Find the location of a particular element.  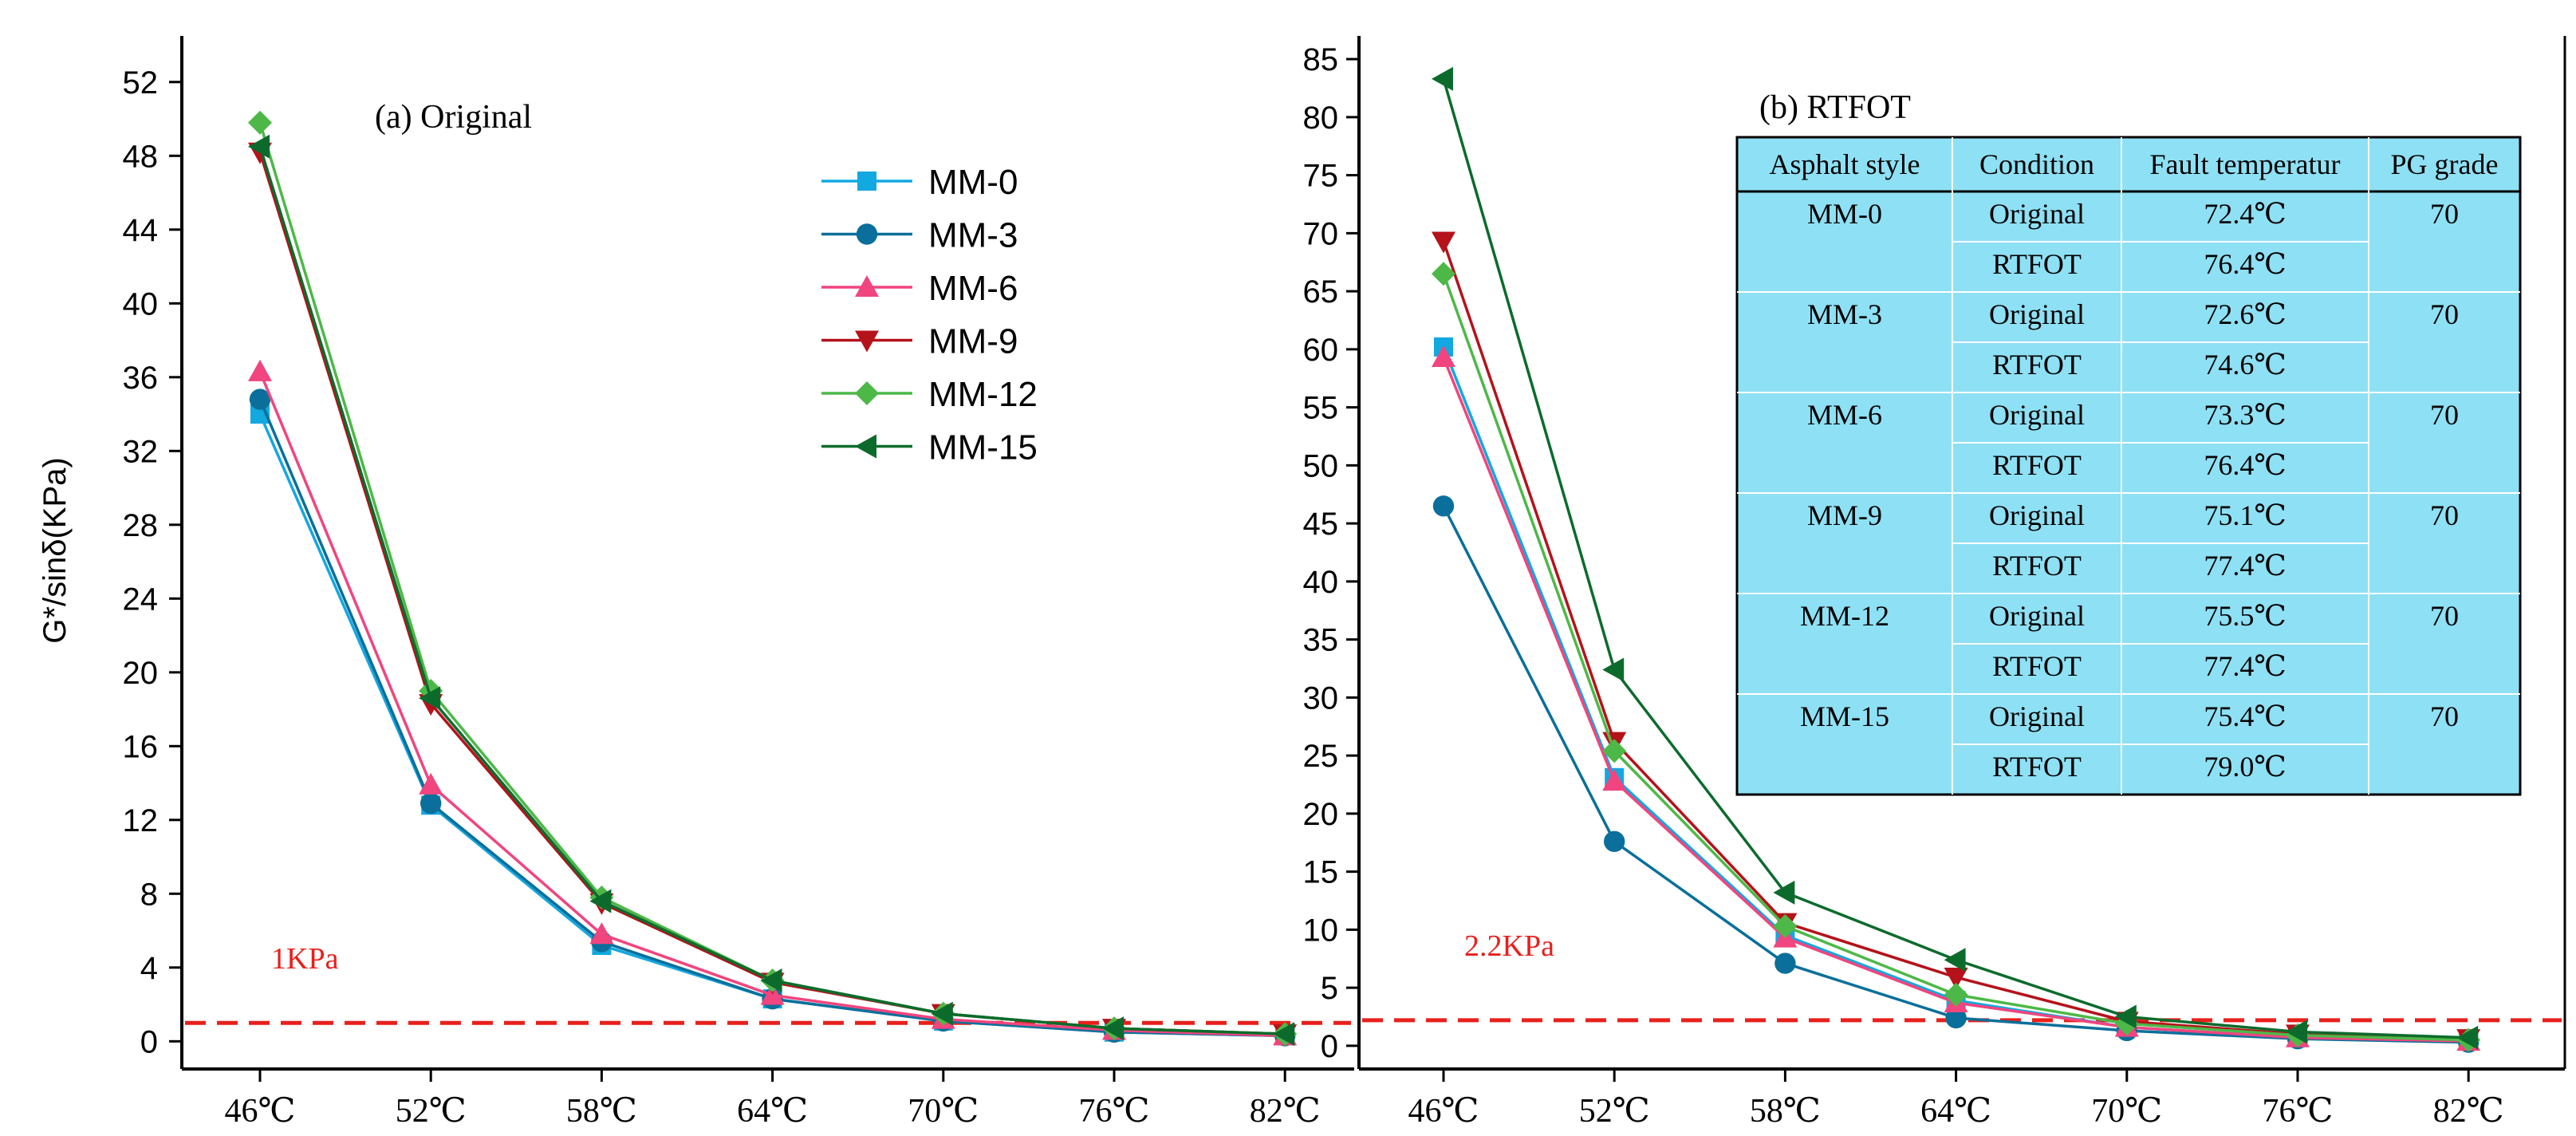

a-y-tick-label: 12 is located at coordinates (141, 820).